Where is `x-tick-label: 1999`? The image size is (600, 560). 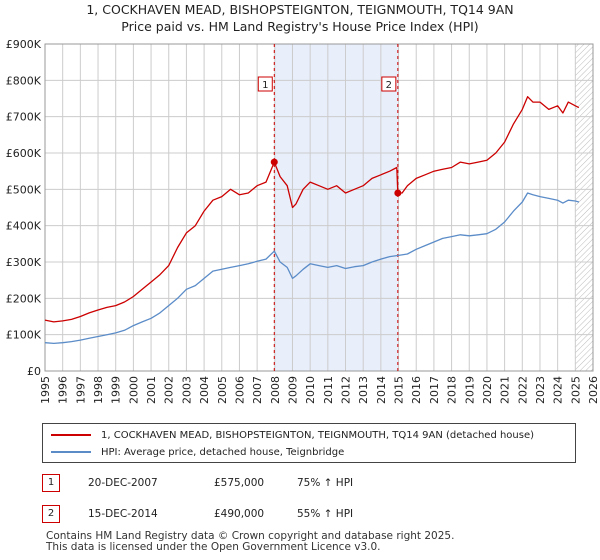 x-tick-label: 1999 is located at coordinates (116, 390).